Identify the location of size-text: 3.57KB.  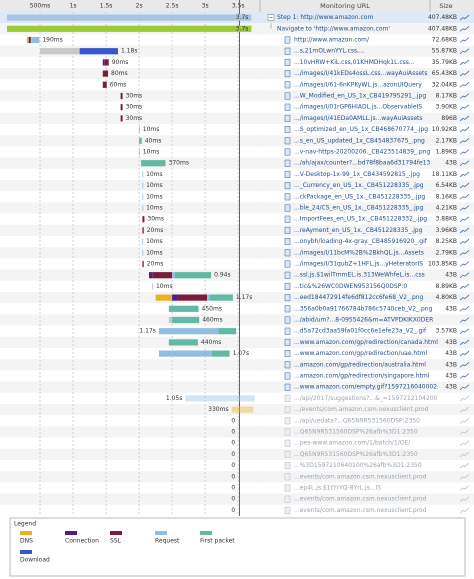
(446, 331).